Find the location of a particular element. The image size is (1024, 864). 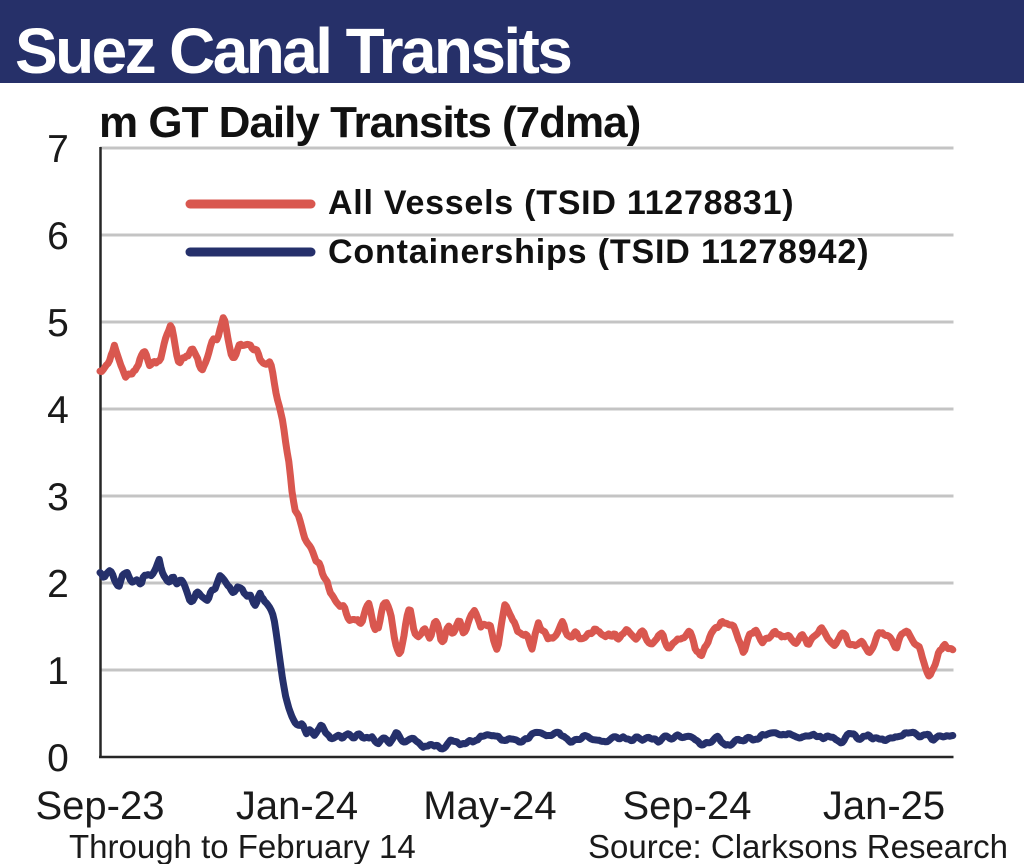

svg-text: Sep-23 is located at coordinates (100, 806).